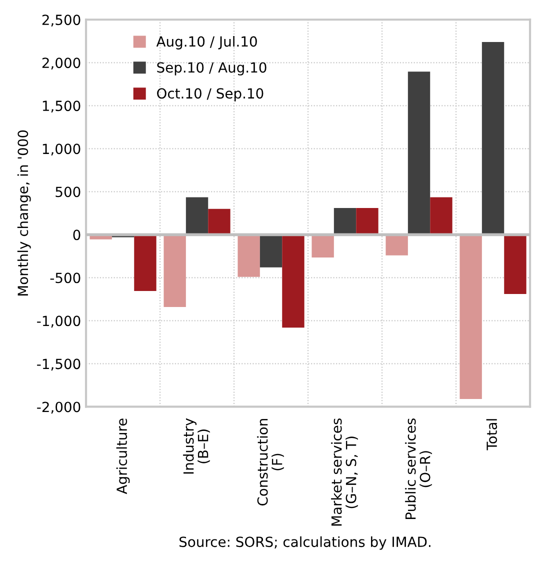 The height and width of the screenshot is (561, 555). I want to click on x-tick-label: Total, so click(492, 434).